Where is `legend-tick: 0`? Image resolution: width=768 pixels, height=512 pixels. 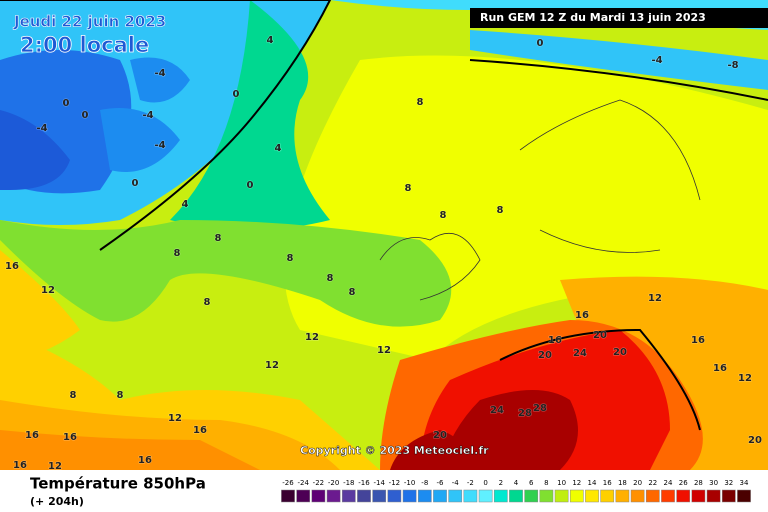
legend-tick: 0 is located at coordinates (485, 483).